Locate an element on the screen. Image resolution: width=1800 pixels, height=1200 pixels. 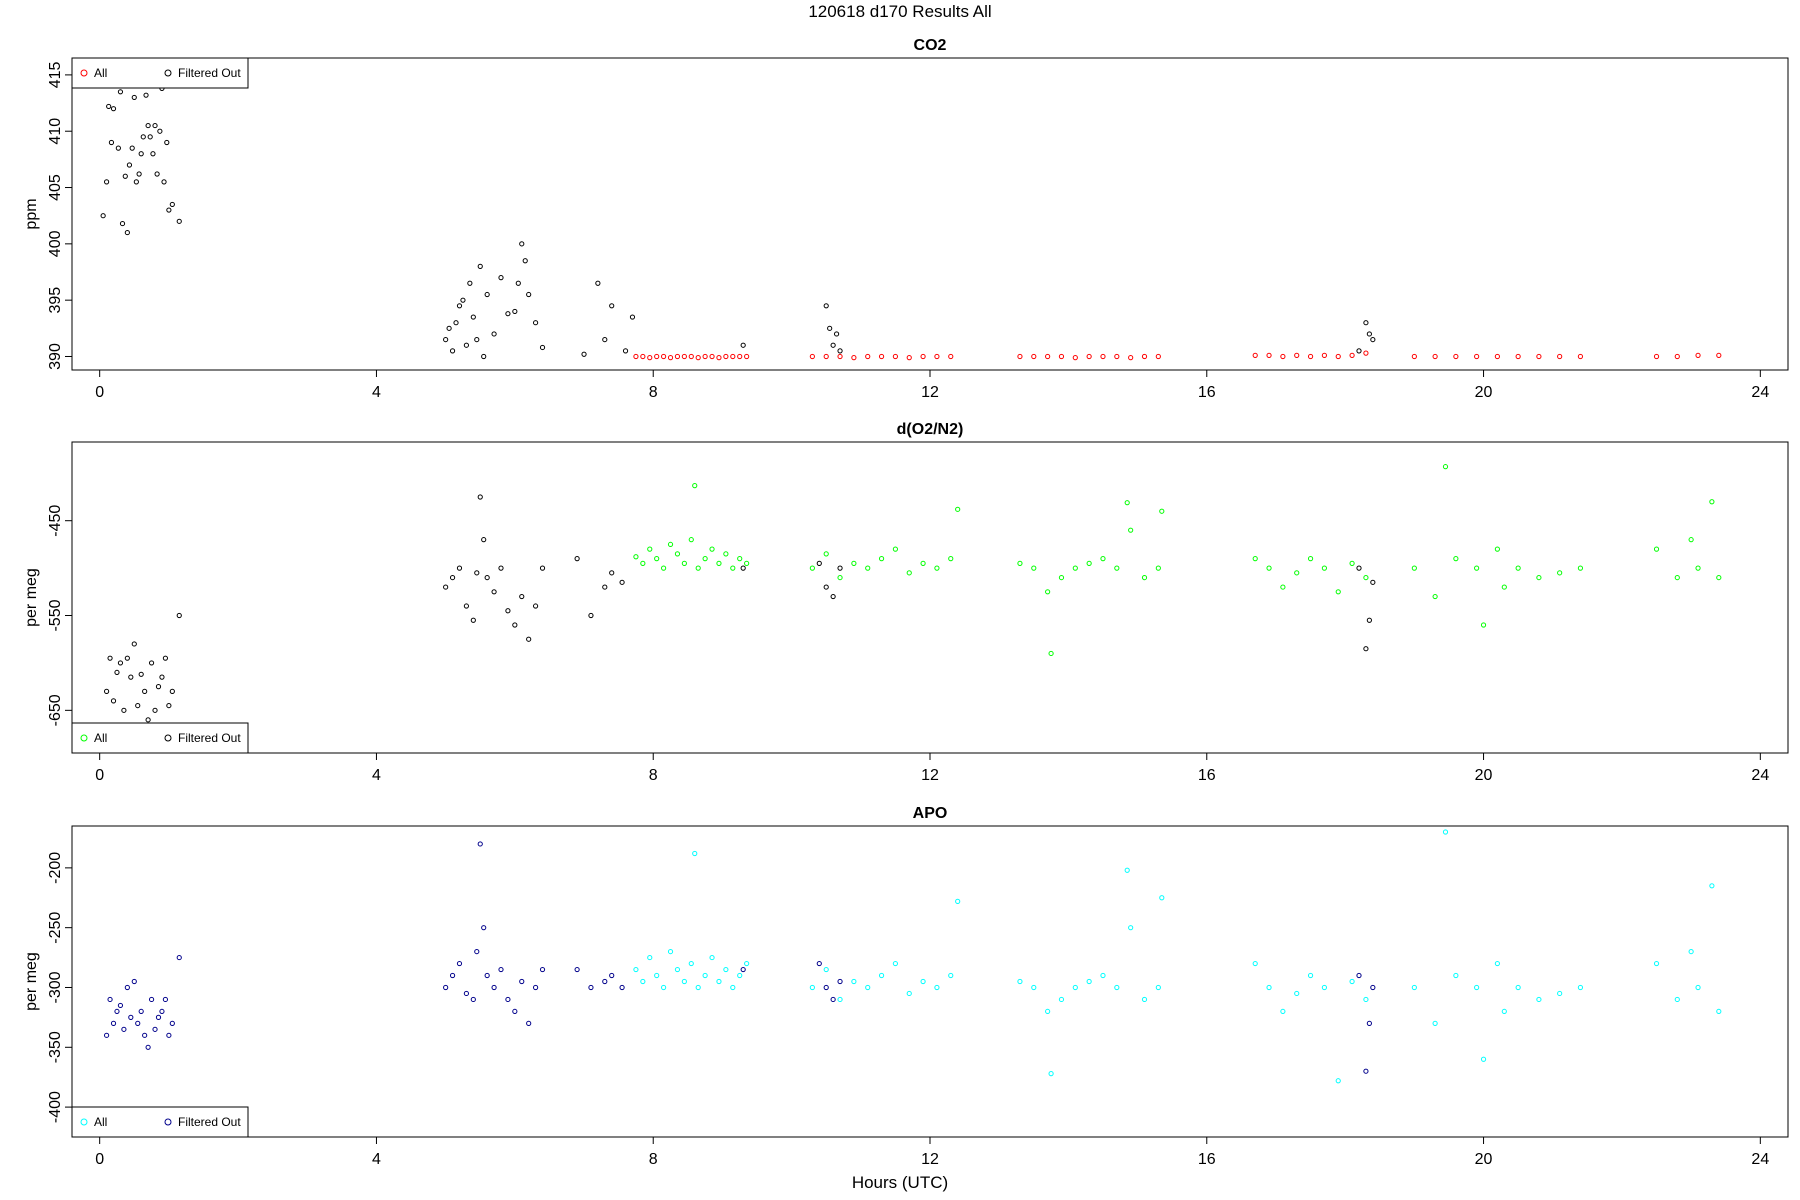
y-tick-label: -250 is located at coordinates (55, 928).